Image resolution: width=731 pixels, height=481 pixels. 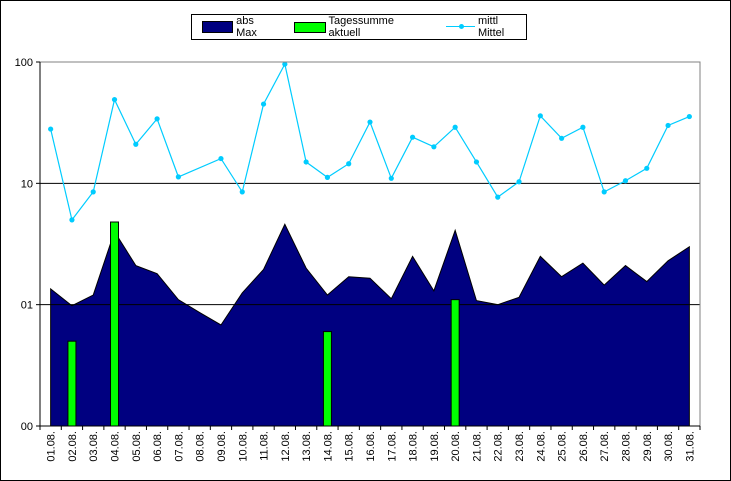 What do you see at coordinates (94, 446) in the screenshot?
I see `x-tick-label: 03.08.` at bounding box center [94, 446].